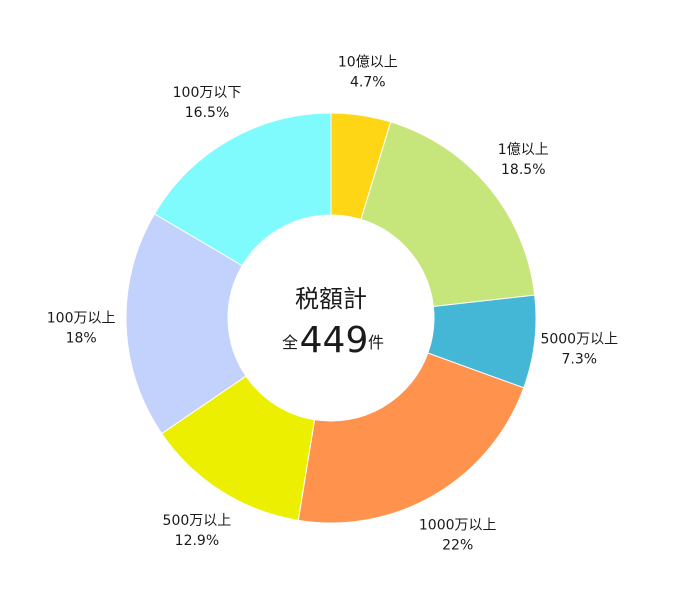 This screenshot has width=678, height=594. I want to click on slice-label-7: 100万以下 16.5%, so click(207, 103).